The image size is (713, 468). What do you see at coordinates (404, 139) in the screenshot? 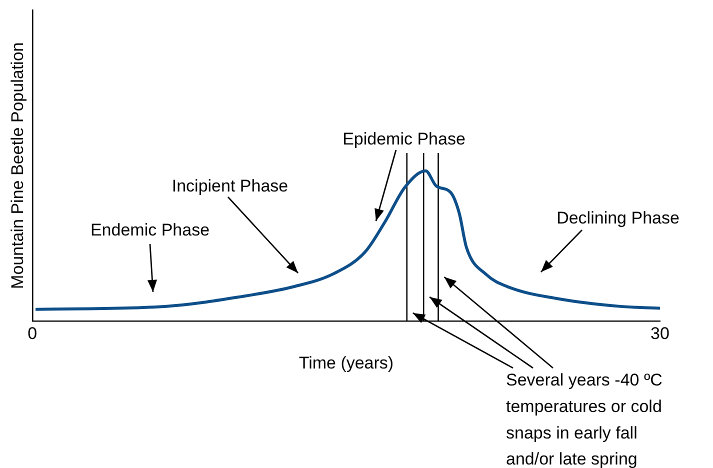
I see `text: Epidemic Phase` at bounding box center [404, 139].